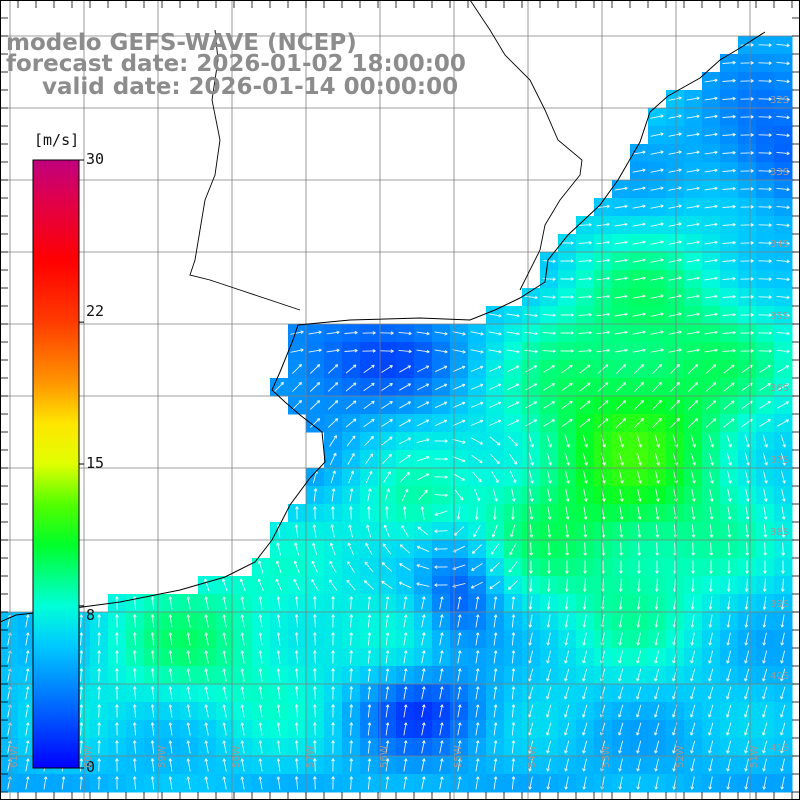  Describe the element at coordinates (780, 532) in the screenshot. I see `lat-label: 38S` at that location.